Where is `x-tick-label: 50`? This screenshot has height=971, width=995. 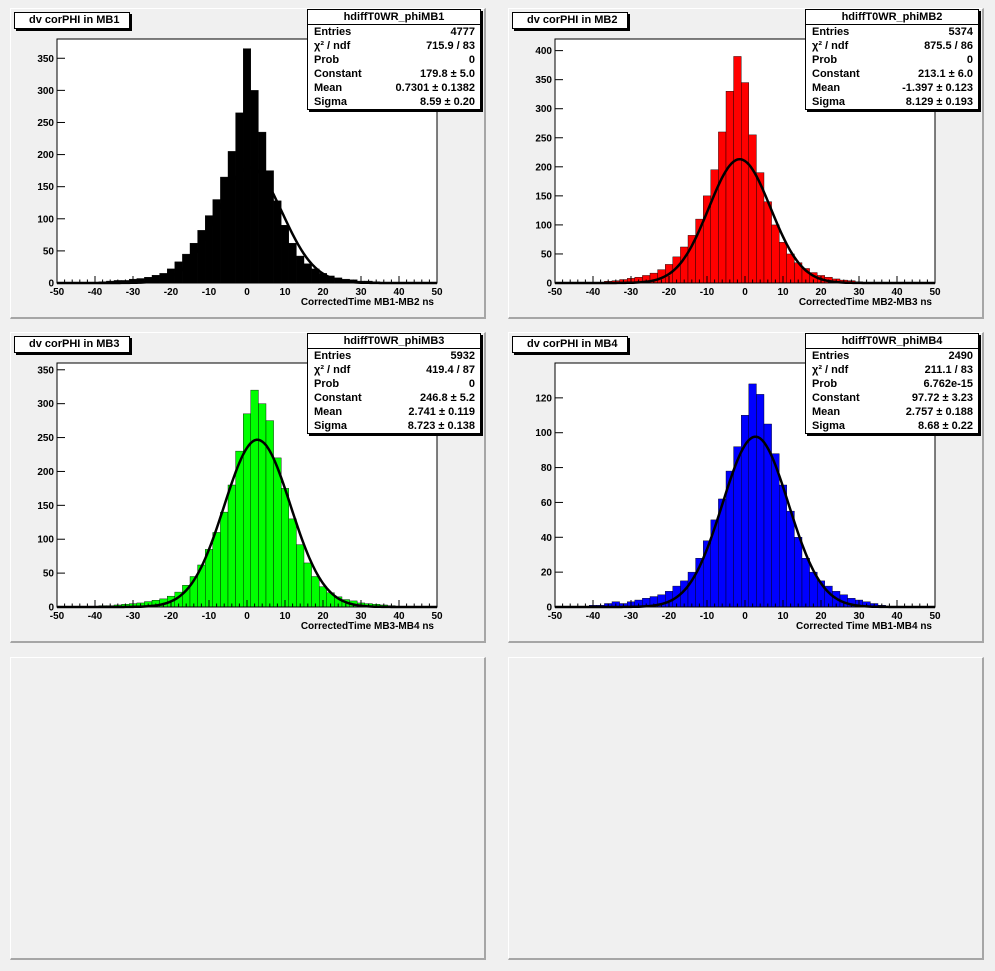
x-tick-label: 50 is located at coordinates (935, 292).